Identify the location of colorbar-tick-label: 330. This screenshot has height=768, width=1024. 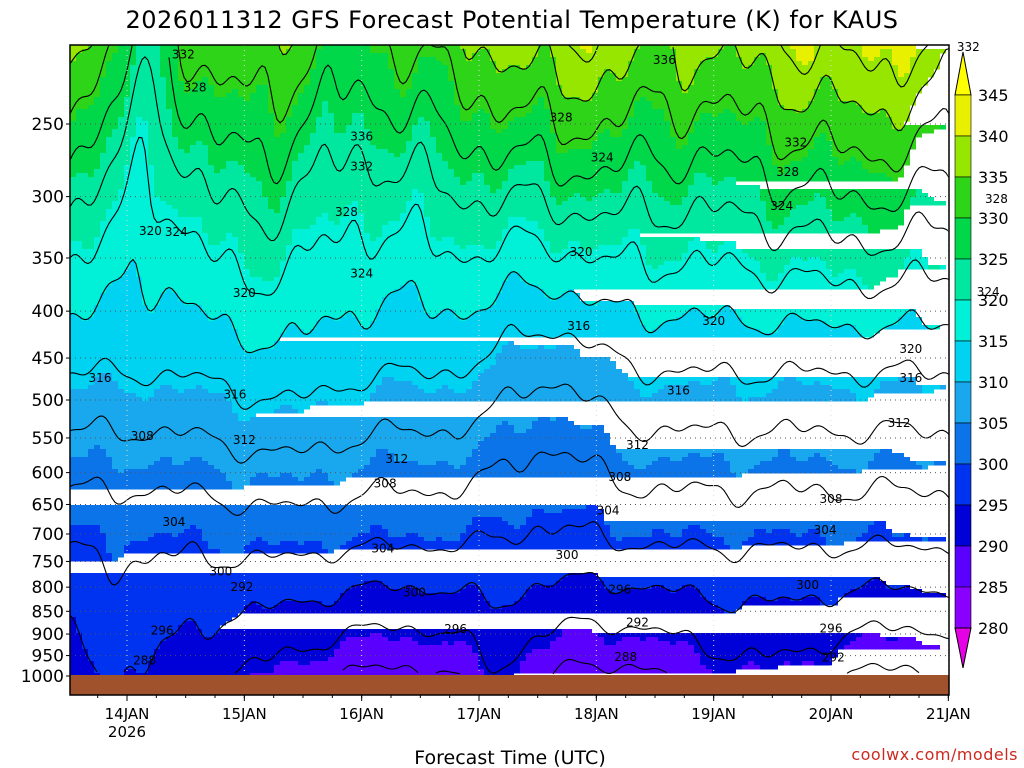
(993, 218).